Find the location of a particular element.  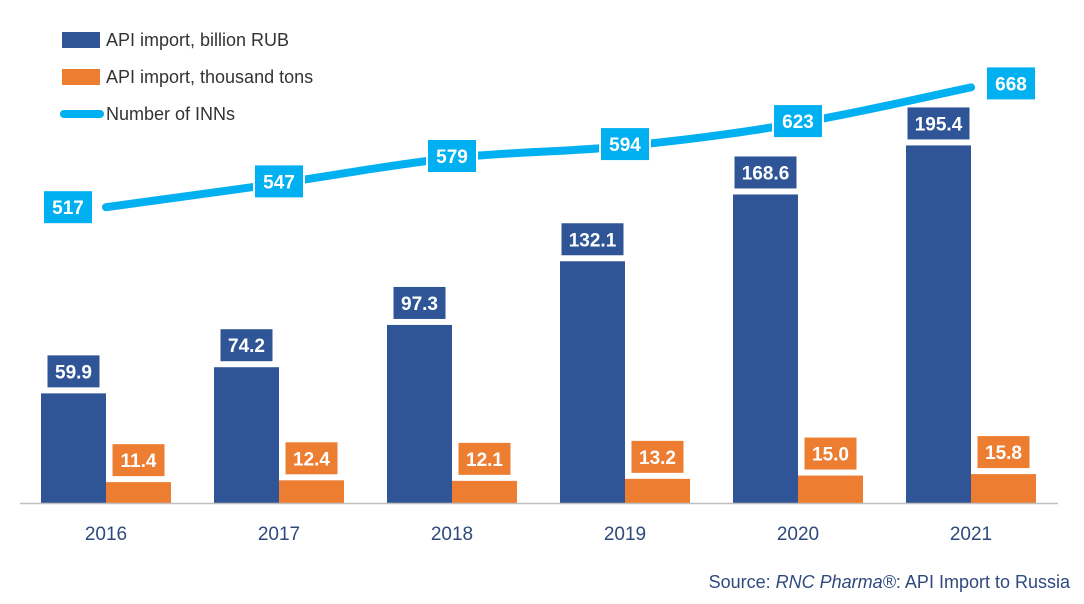

label-rub-2019: 132.1 is located at coordinates (593, 240).